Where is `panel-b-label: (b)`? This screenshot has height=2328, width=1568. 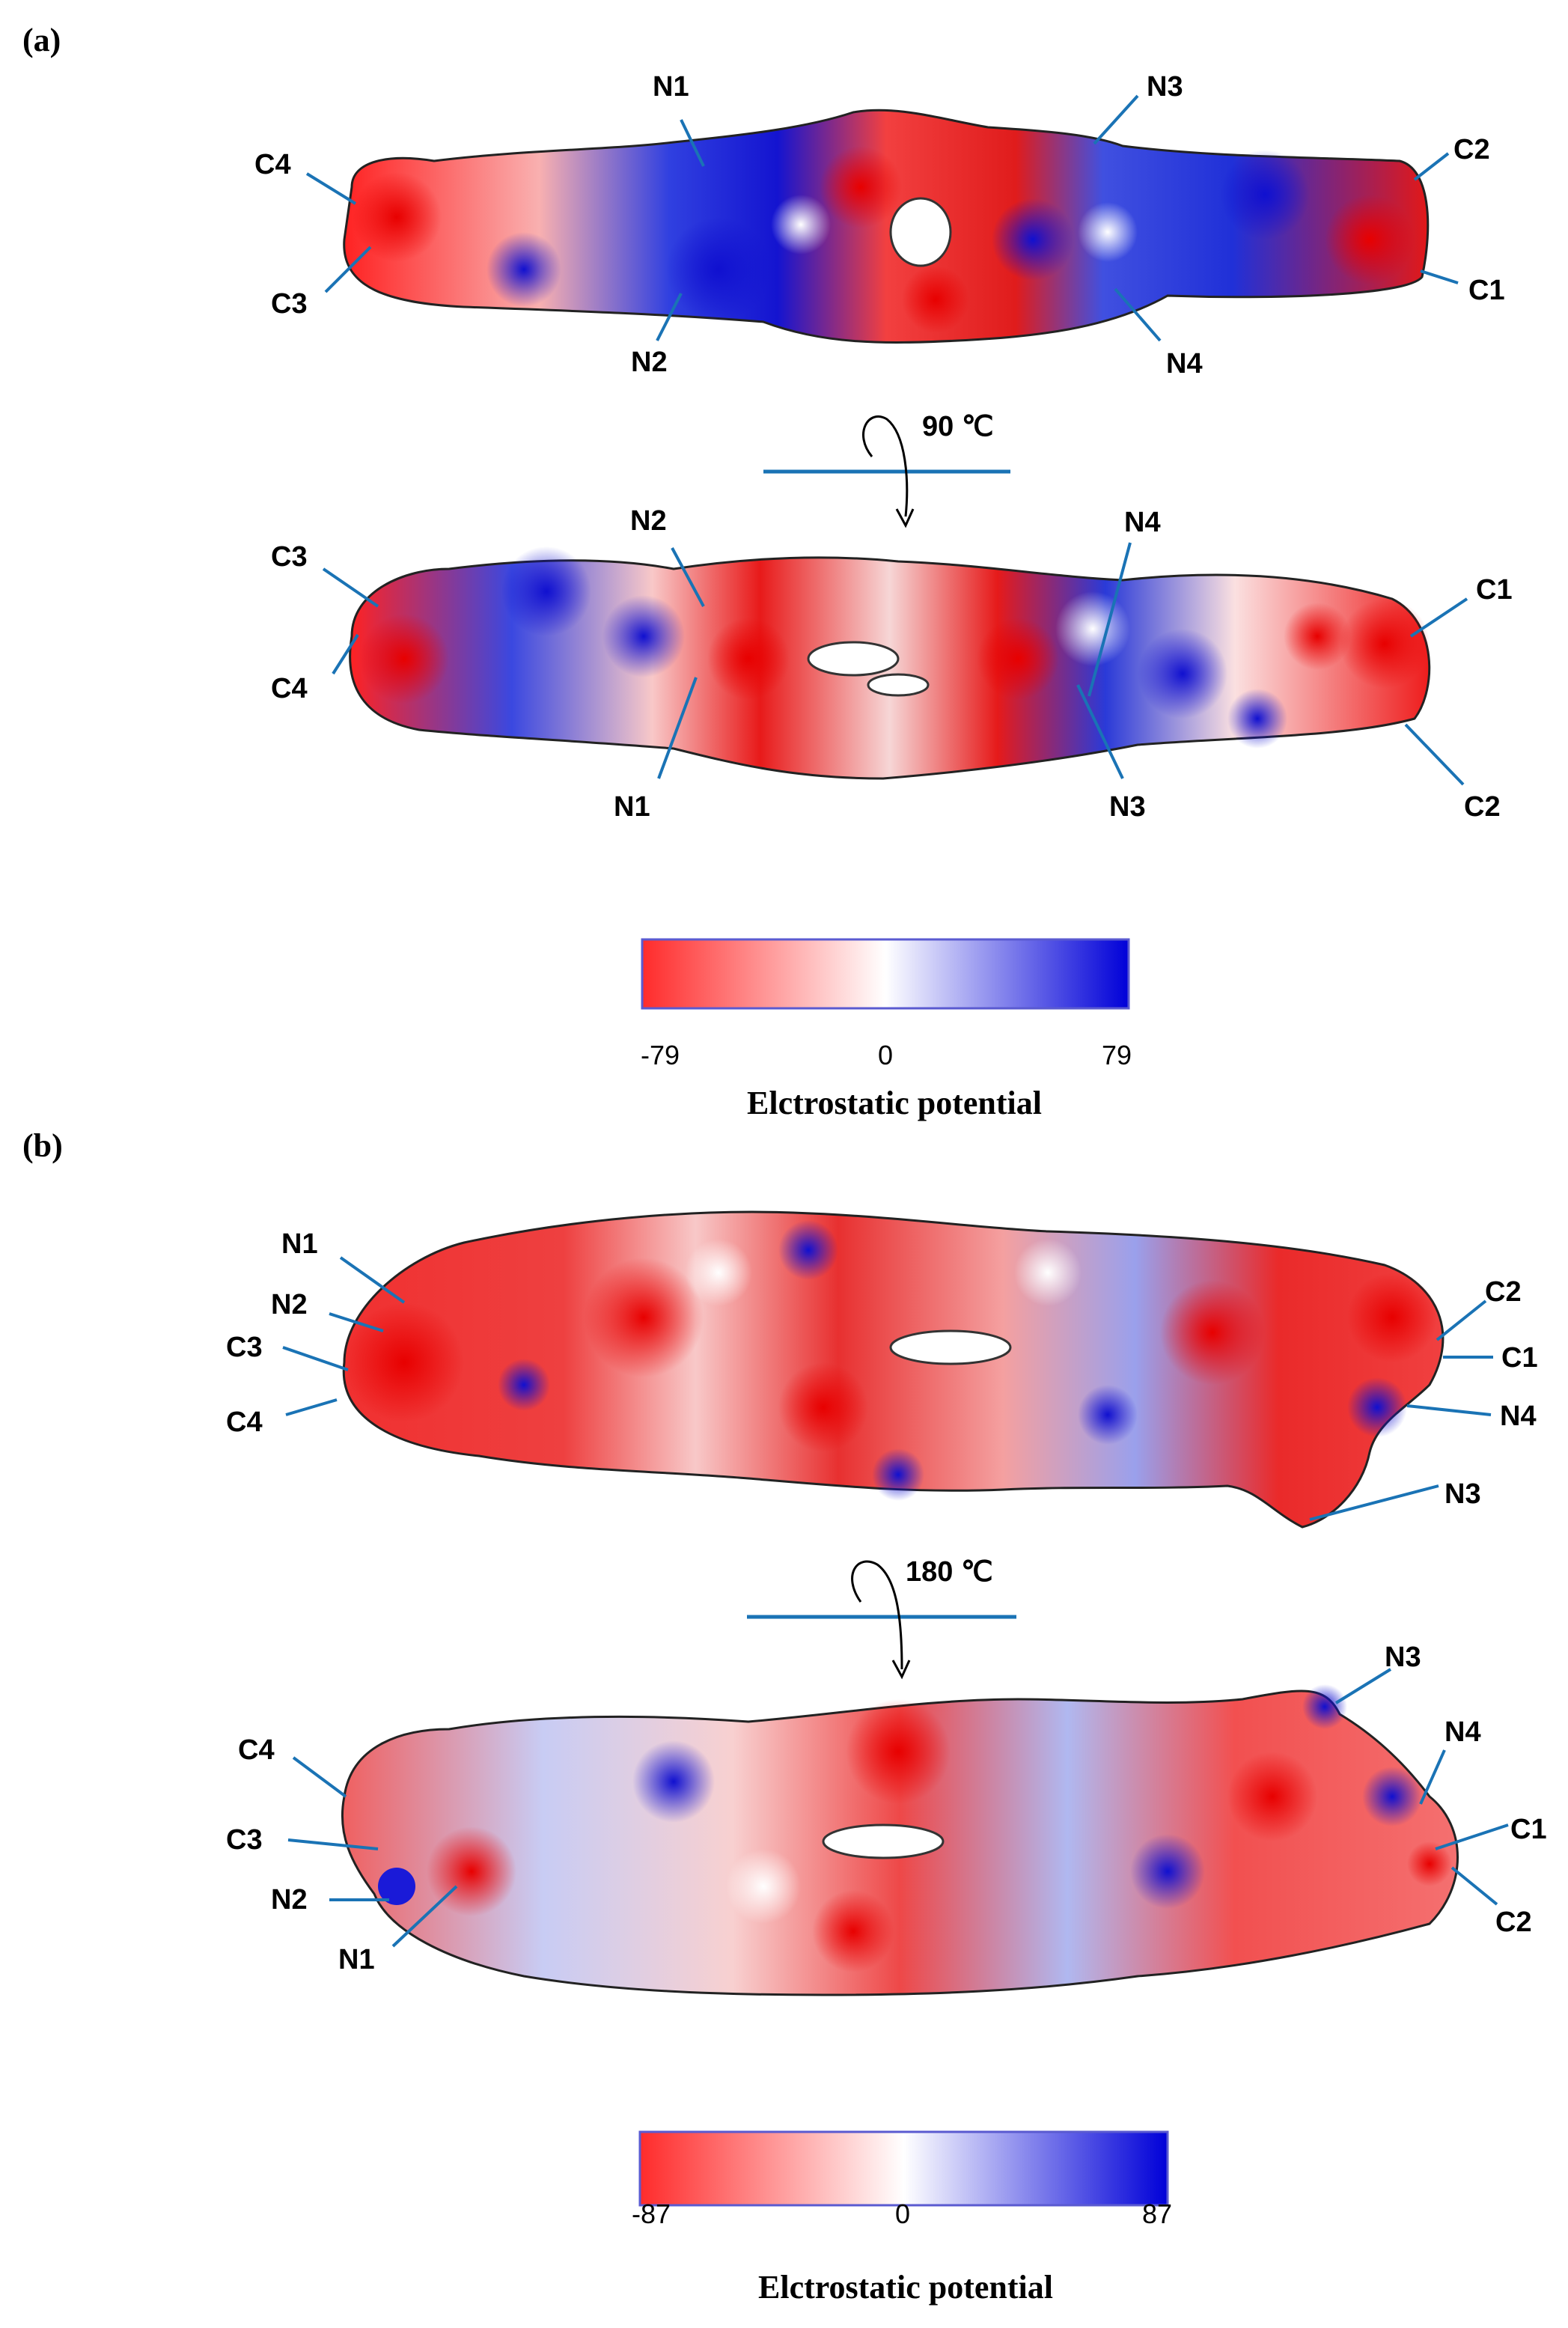 panel-b-label: (b) is located at coordinates (42, 1145).